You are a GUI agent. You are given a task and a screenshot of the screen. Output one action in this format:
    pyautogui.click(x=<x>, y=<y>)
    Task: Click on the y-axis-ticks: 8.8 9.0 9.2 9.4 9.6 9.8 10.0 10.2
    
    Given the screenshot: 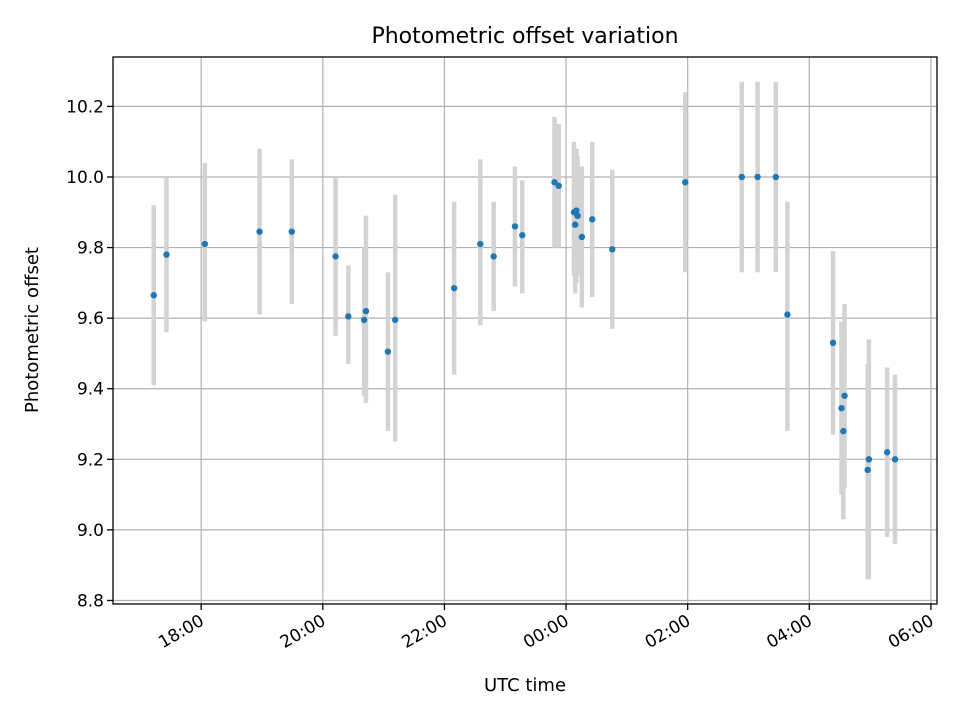 What is the action you would take?
    pyautogui.click(x=89, y=354)
    